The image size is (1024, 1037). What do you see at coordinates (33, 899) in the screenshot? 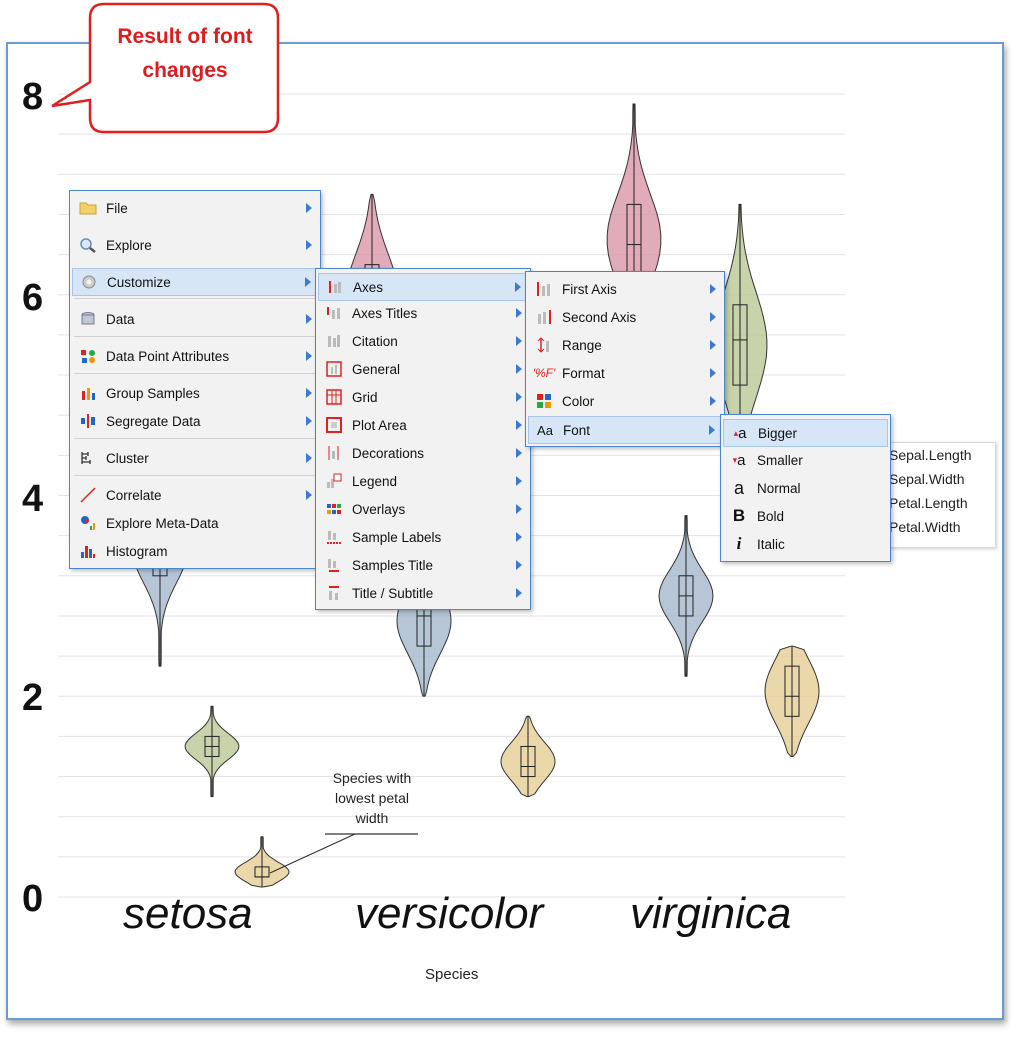
I see `y-tick-0: 0` at bounding box center [33, 899].